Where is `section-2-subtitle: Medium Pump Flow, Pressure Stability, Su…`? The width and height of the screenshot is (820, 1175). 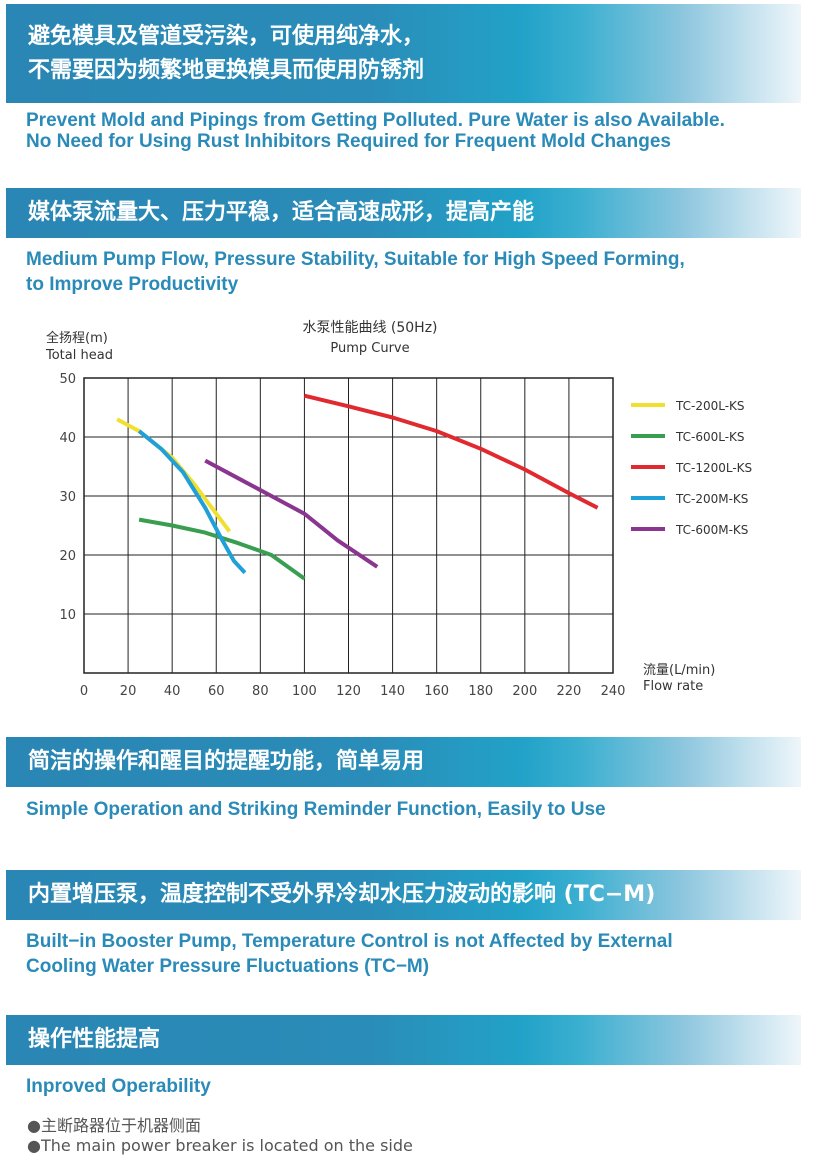
section-2-subtitle: Medium Pump Flow, Pressure Stability, Su… is located at coordinates (355, 272).